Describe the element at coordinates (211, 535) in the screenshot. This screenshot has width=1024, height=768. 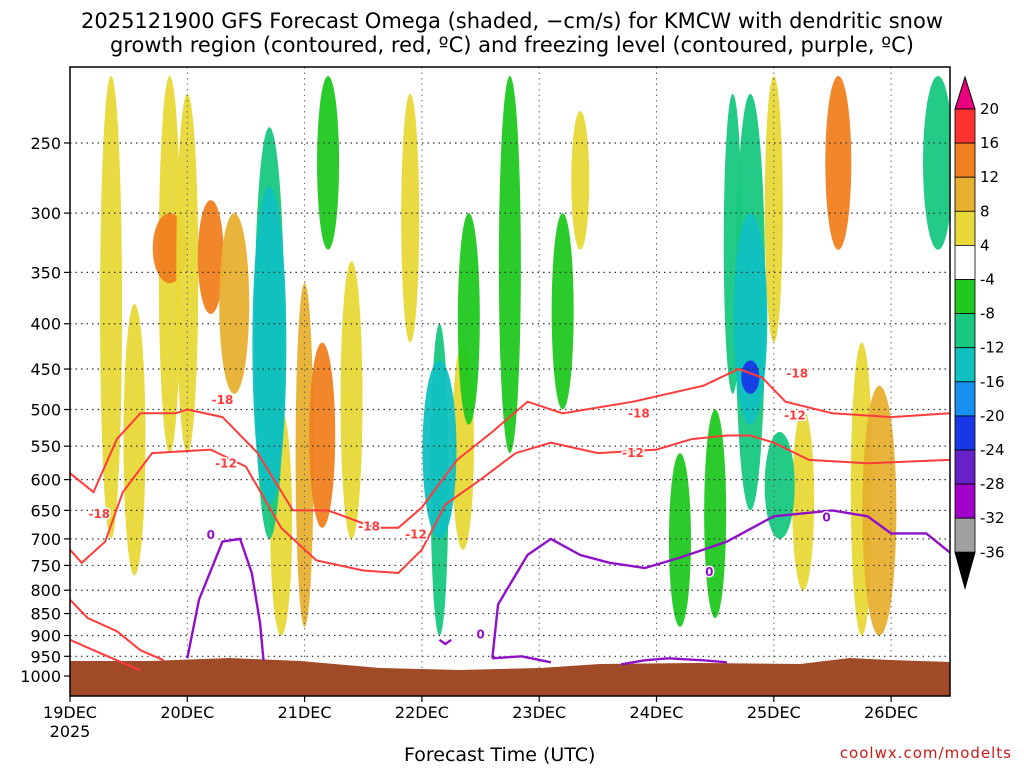
I see `contour-label-11: 0` at that location.